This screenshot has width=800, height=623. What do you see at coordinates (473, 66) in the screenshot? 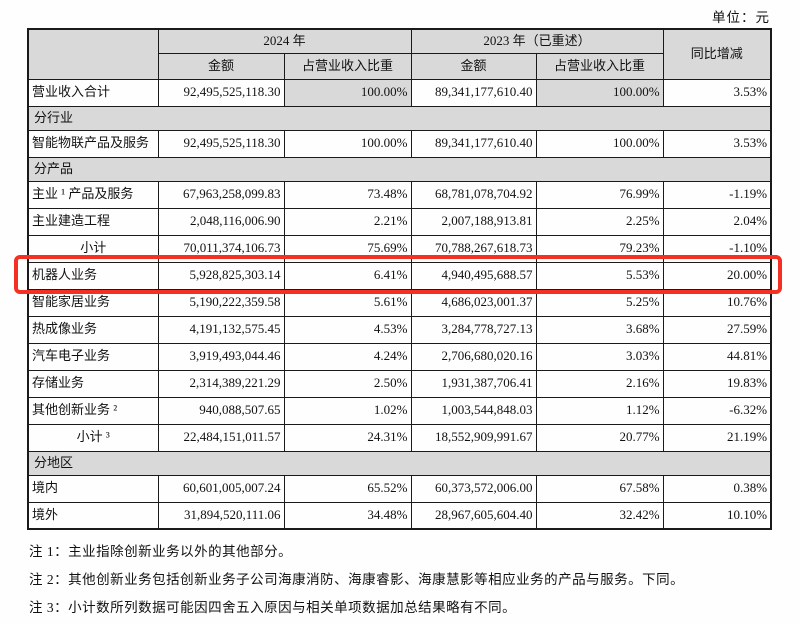
I see `header-amount-2023: 金额` at bounding box center [473, 66].